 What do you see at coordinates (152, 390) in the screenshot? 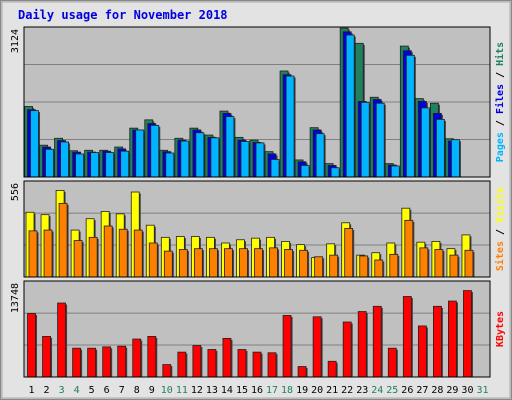
I see `x-tick-label: 9` at bounding box center [152, 390].